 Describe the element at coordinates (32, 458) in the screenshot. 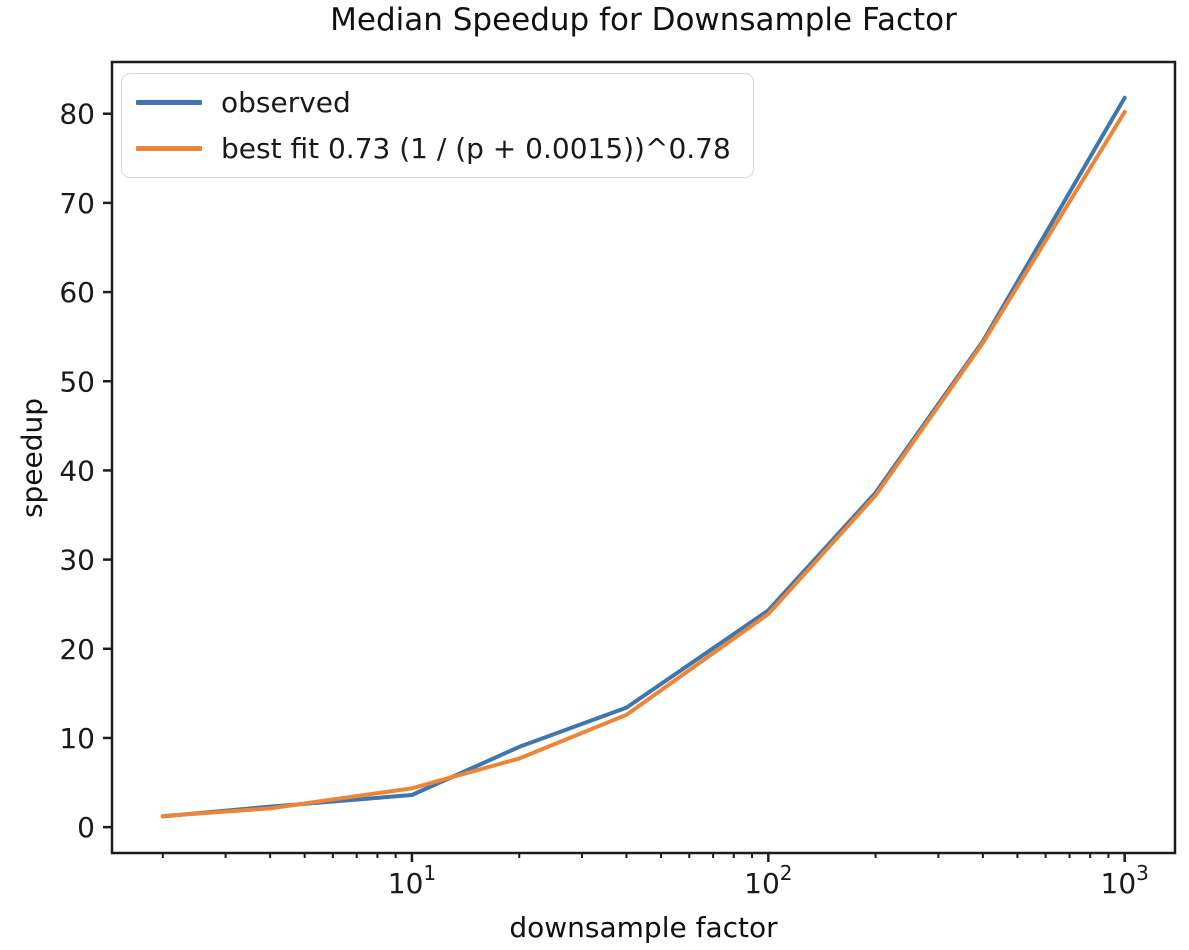

I see `y-axis-label: speedup` at that location.